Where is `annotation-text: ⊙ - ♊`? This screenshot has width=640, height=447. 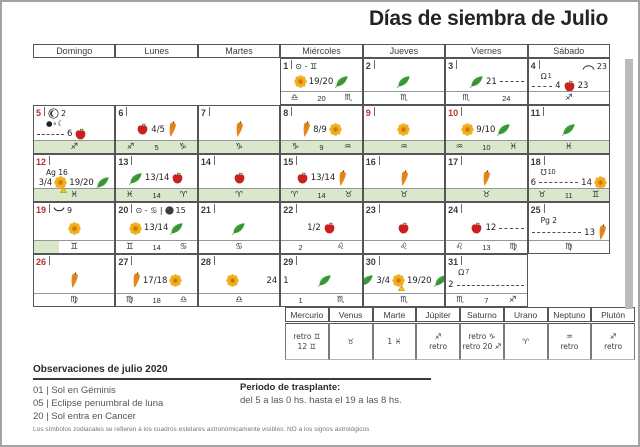 annotation-text: ⊙ - ♊ is located at coordinates (306, 66).